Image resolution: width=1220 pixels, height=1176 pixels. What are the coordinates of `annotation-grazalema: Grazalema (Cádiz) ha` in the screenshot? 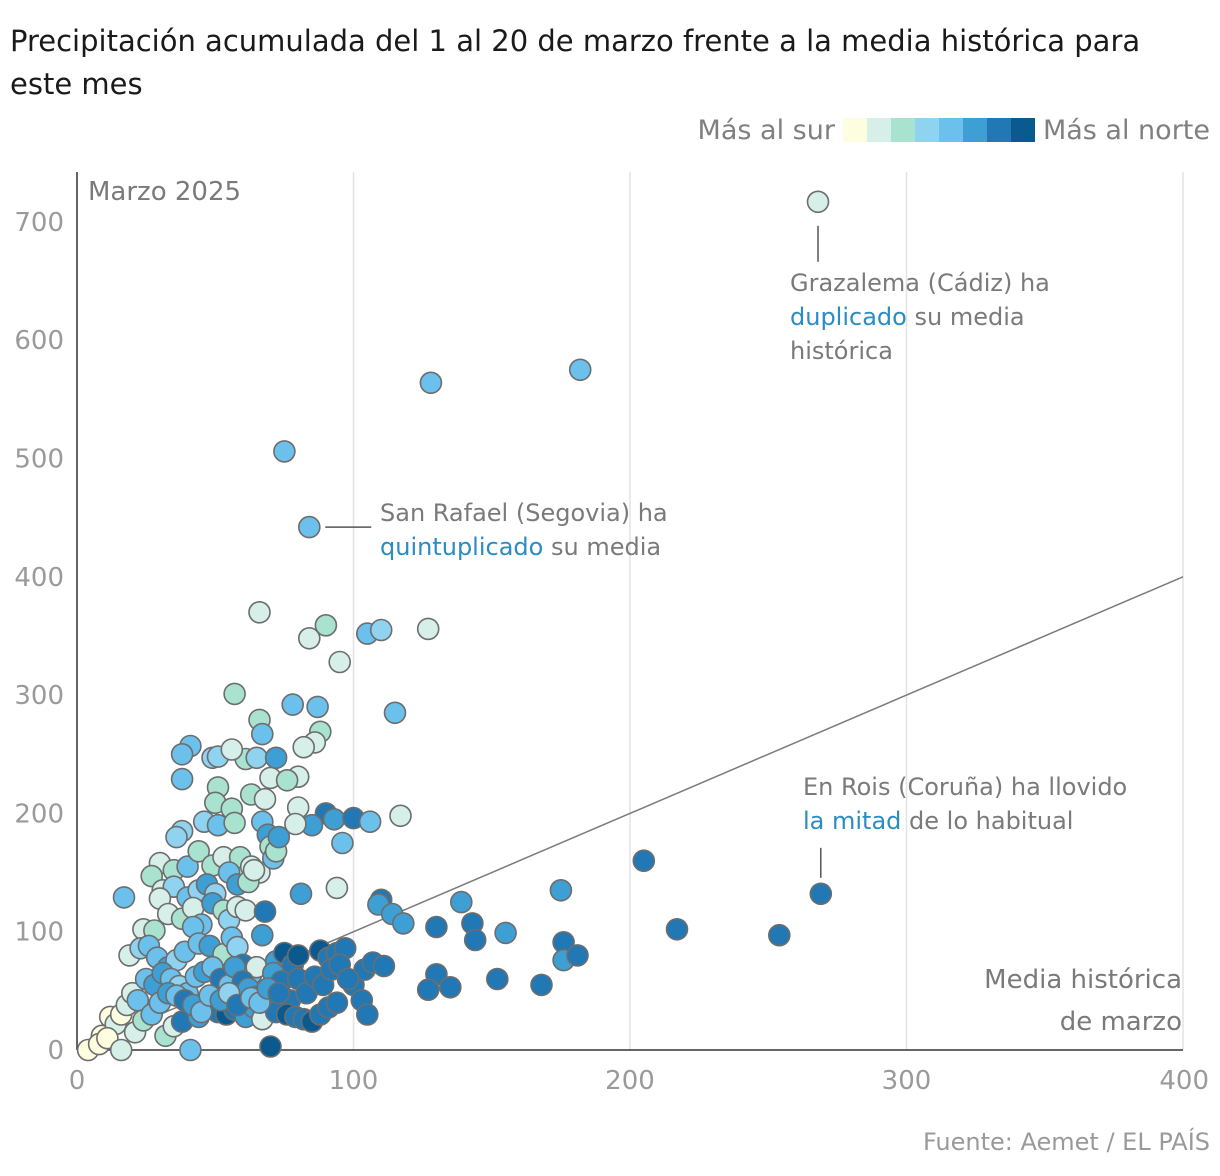 It's located at (920, 283).